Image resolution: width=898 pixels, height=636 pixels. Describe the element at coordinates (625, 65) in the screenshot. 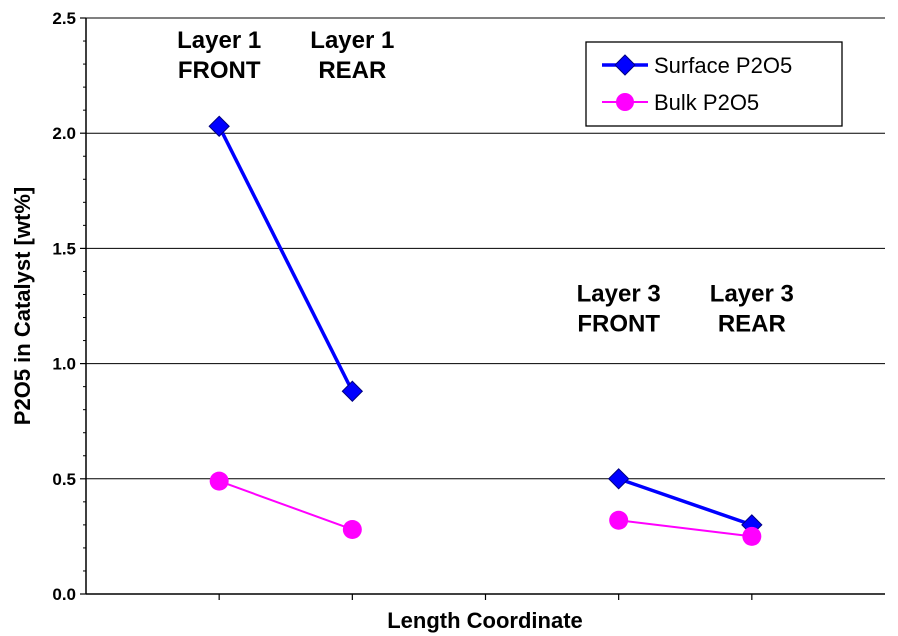

I see `legend-marker-surface` at that location.